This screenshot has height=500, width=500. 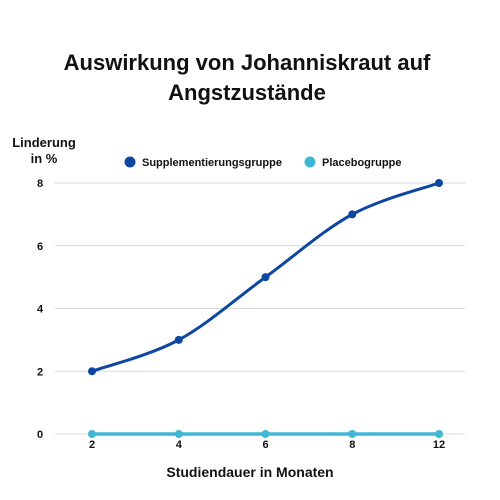 I want to click on y-axis-label-line-2: in %, so click(x=44, y=158).